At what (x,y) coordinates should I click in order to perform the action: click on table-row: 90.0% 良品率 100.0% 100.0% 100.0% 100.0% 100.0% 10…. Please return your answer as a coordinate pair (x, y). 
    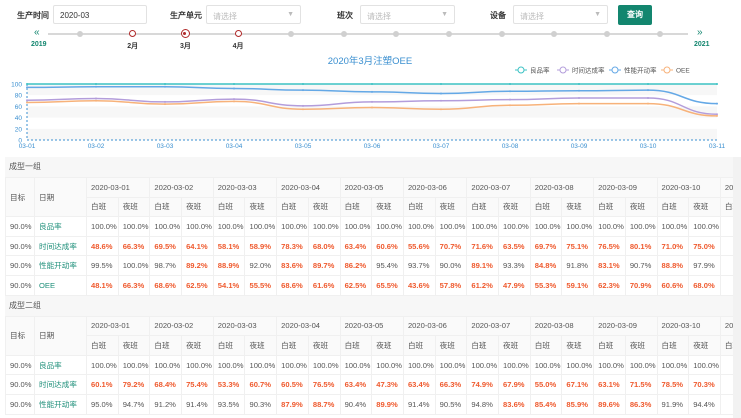
    Looking at the image, I should click on (369, 365).